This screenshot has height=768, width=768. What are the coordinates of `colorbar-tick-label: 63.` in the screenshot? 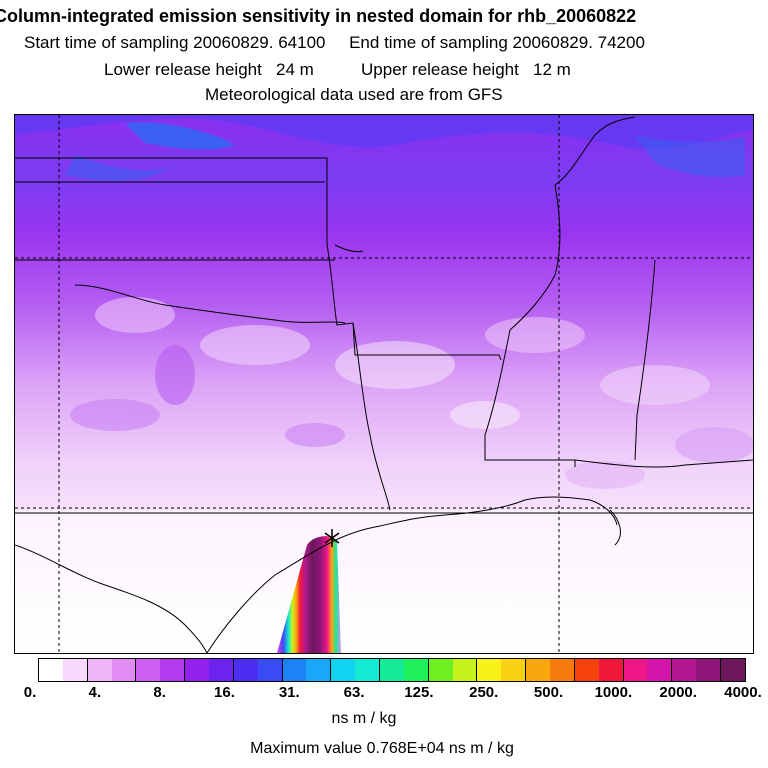 It's located at (354, 692).